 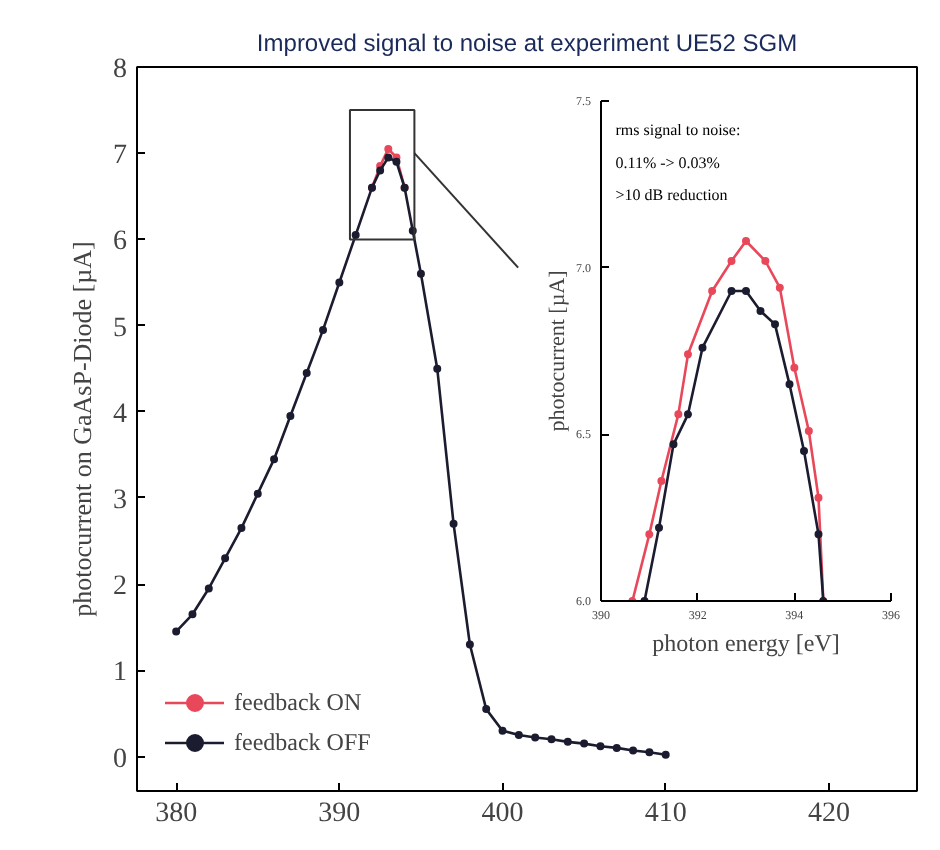 What do you see at coordinates (668, 162) in the screenshot?
I see `annotation: 0.11% -> 0.03%` at bounding box center [668, 162].